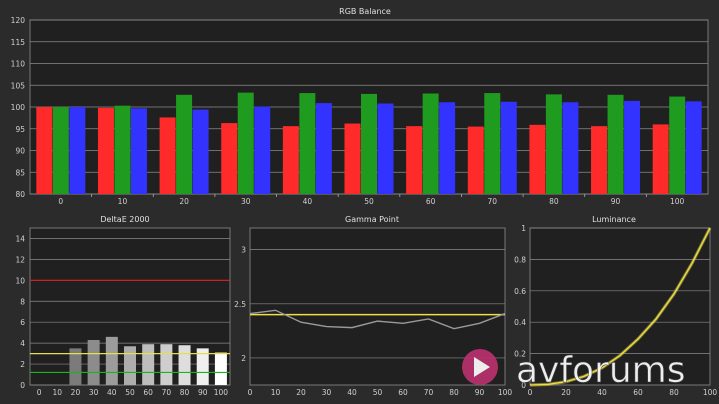 This screenshot has height=404, width=719. What do you see at coordinates (276, 392) in the screenshot?
I see `gamma-x-tick-label: 10` at bounding box center [276, 392].